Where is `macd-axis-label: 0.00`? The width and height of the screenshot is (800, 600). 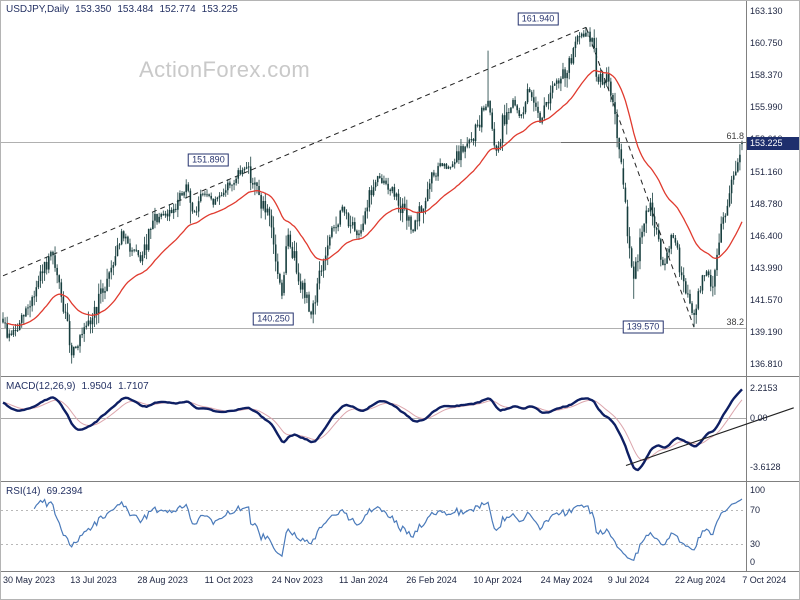 macd-axis-label: 0.00 is located at coordinates (759, 418).